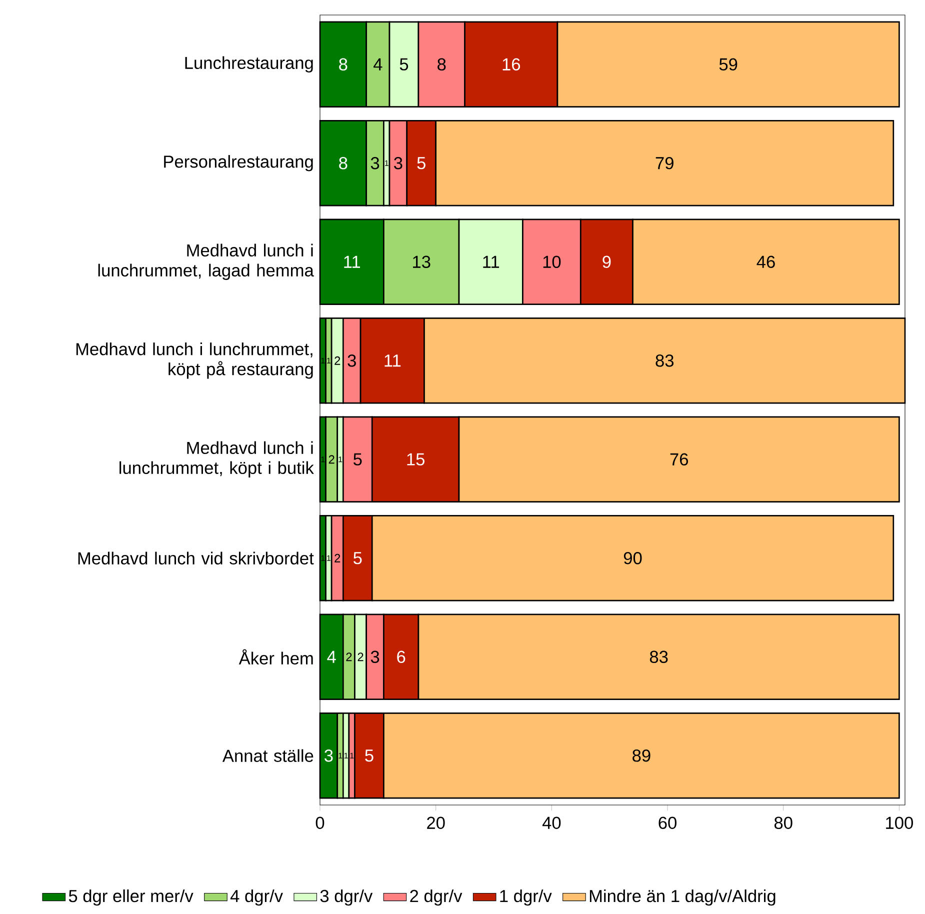  I want to click on data-label: 76, so click(679, 459).